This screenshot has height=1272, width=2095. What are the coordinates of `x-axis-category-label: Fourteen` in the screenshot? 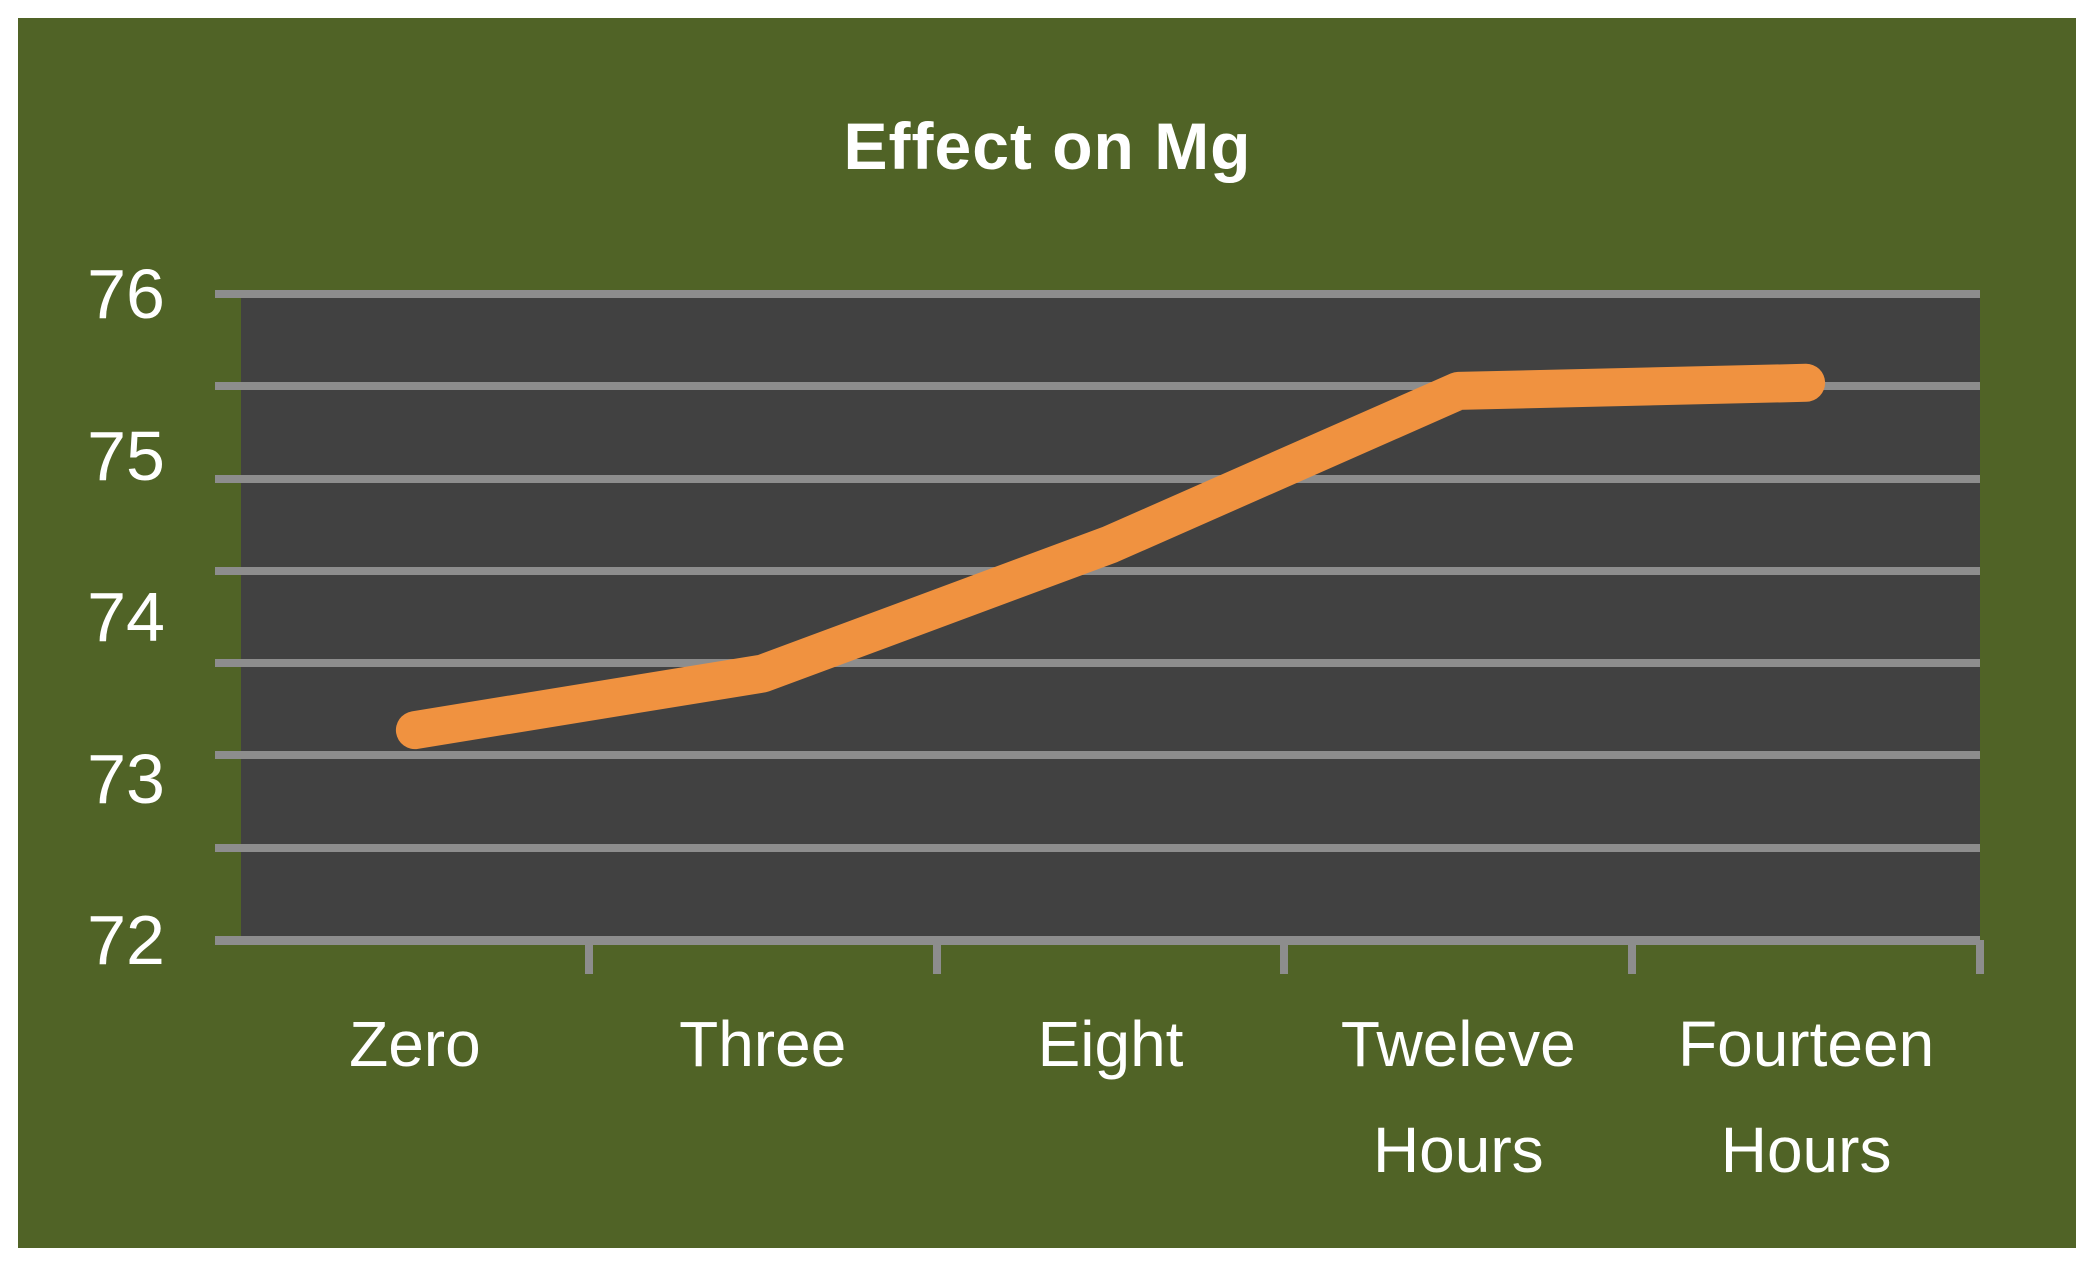 It's located at (1806, 1044).